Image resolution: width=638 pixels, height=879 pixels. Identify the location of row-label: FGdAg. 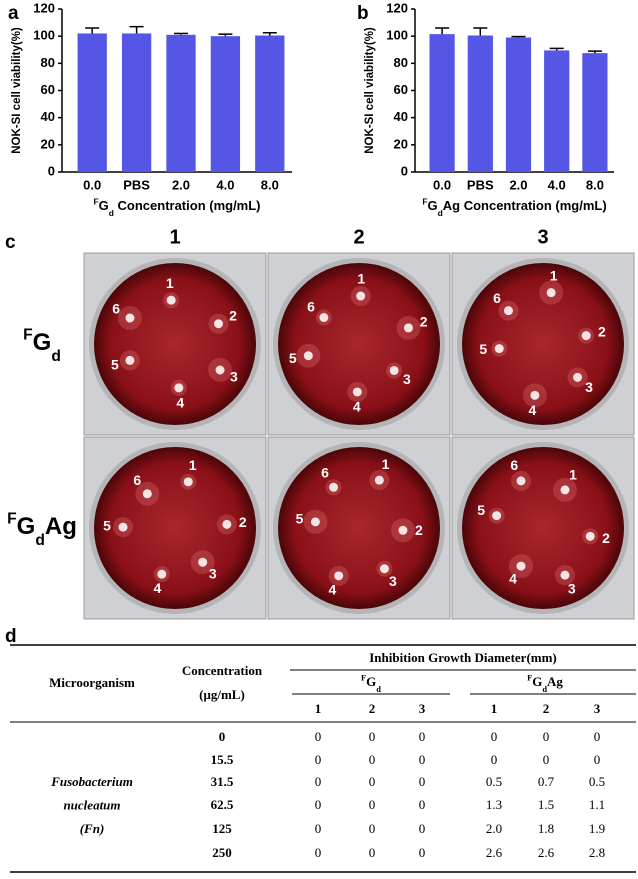
(42, 530).